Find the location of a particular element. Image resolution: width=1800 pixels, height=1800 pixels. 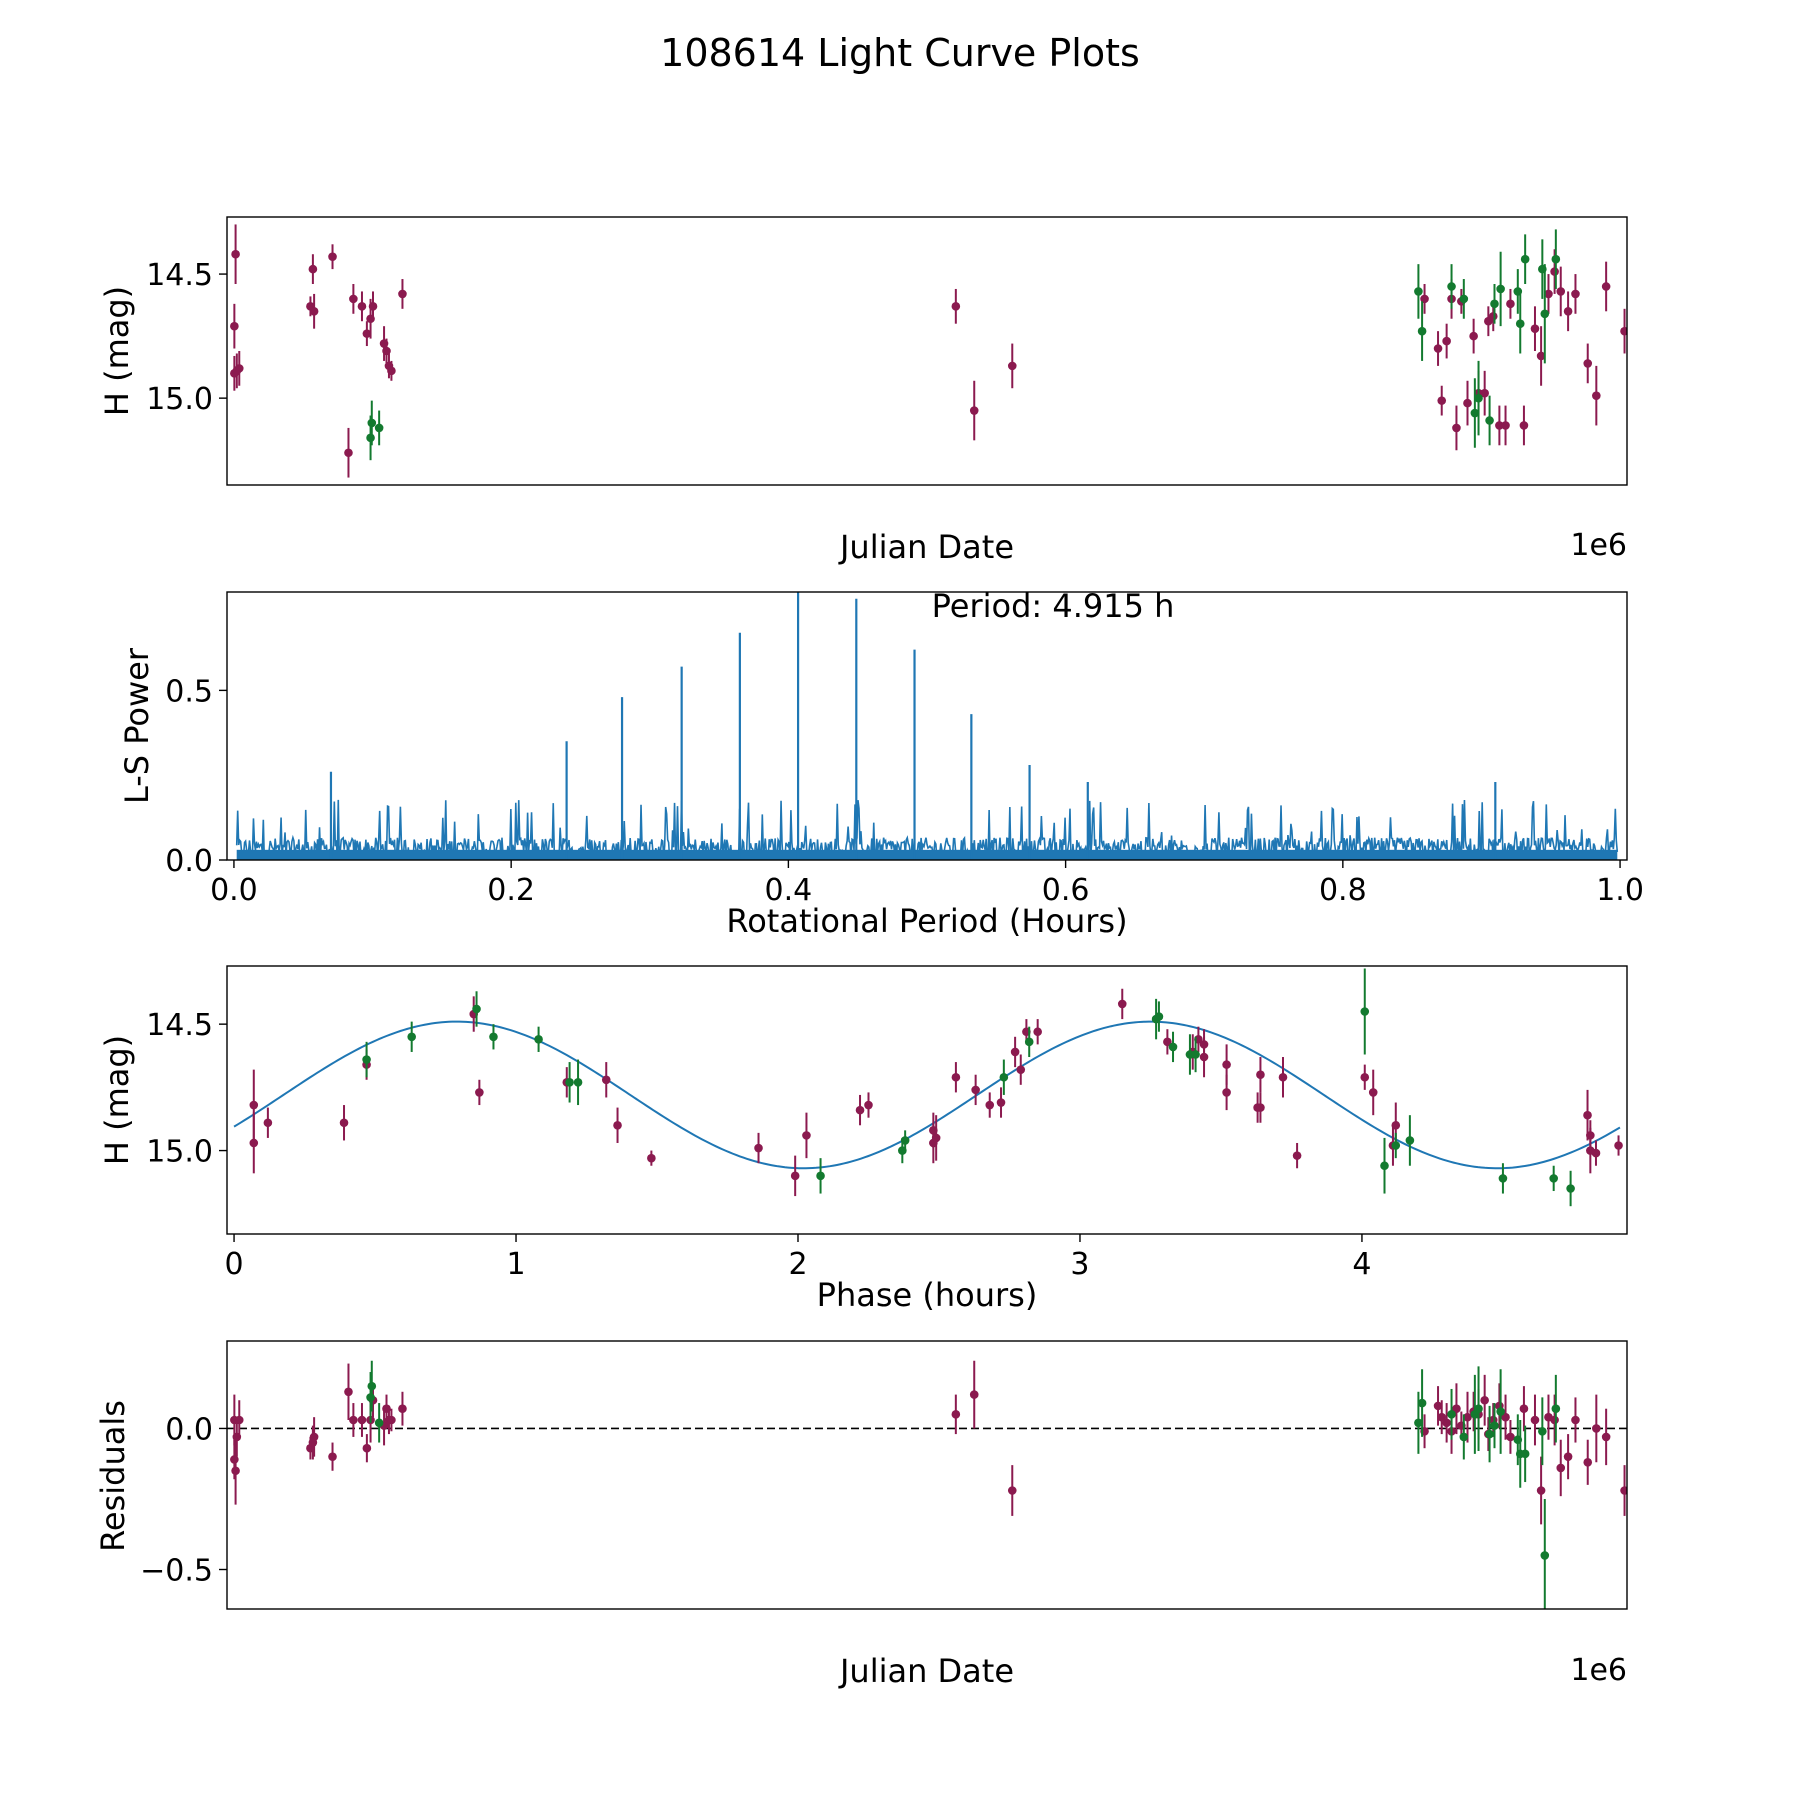

periodogram-y-tick-label: 0.0 is located at coordinates (189, 861).